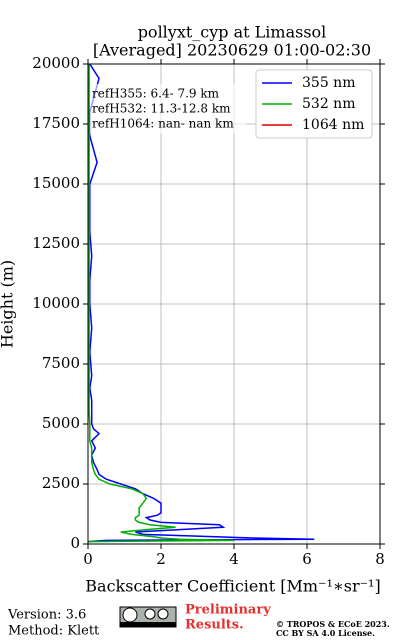  Describe the element at coordinates (148, 617) in the screenshot. I see `cc-badge` at that location.